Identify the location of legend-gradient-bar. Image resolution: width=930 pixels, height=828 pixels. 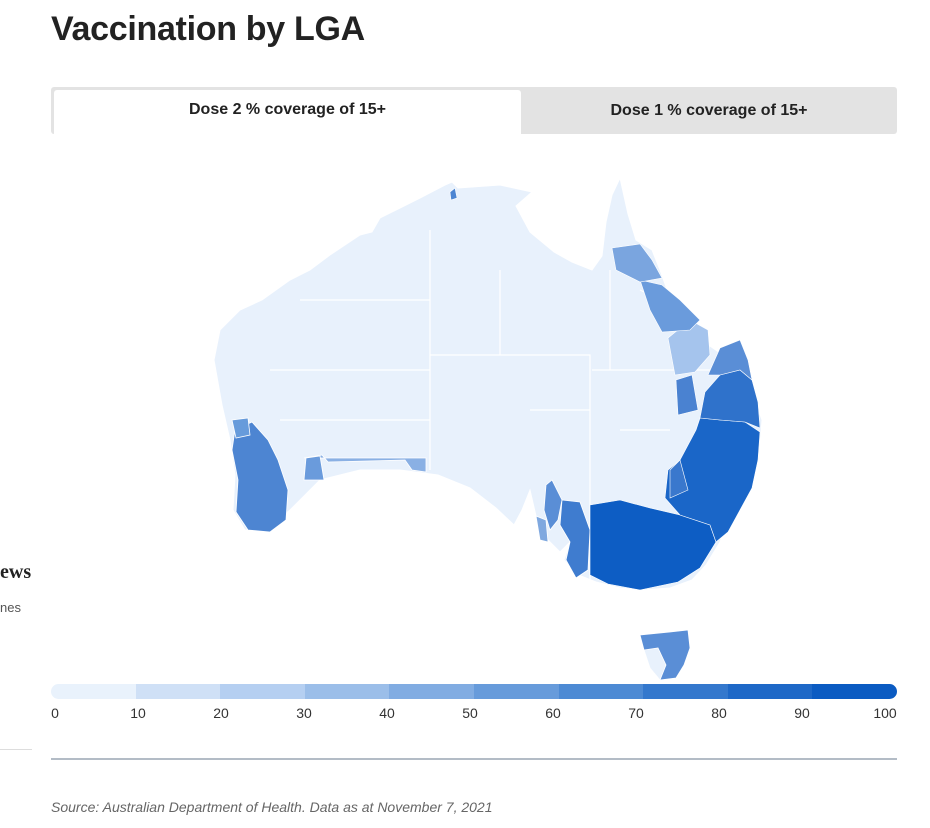
(474, 691).